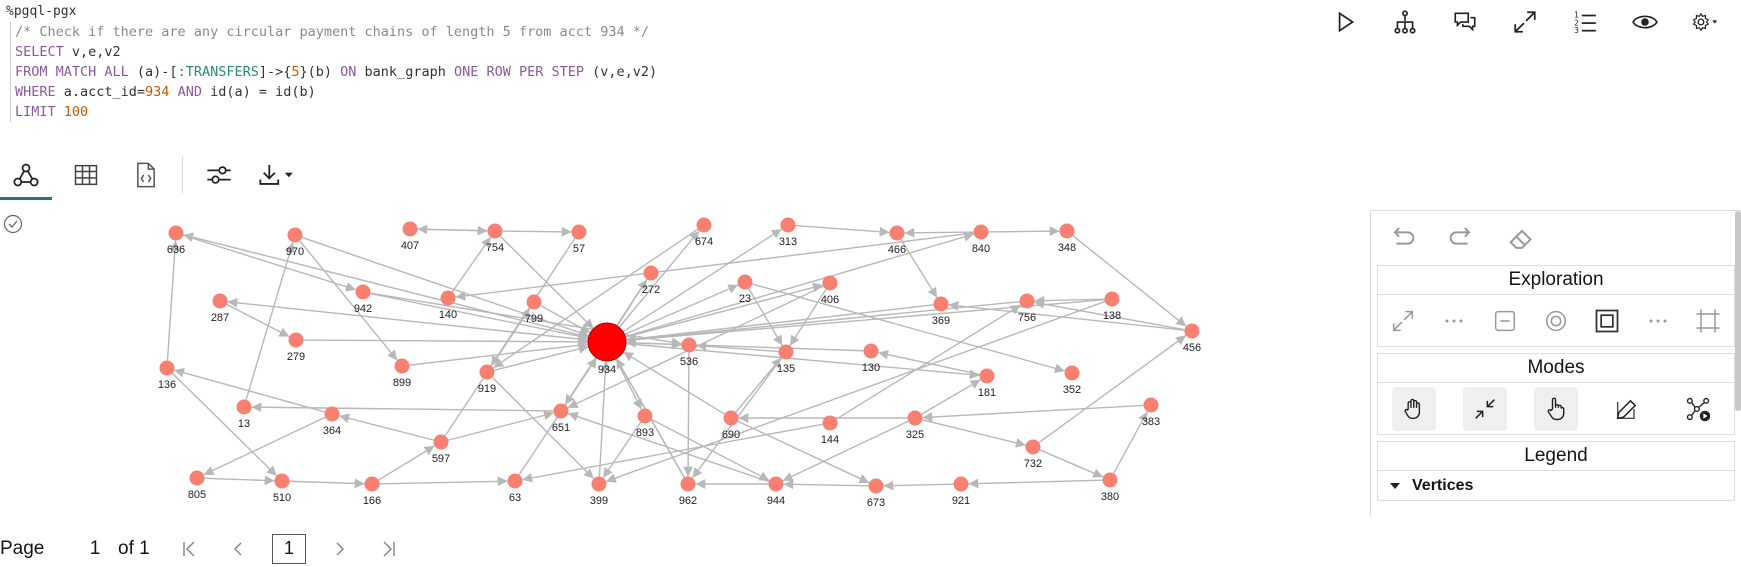  What do you see at coordinates (26, 175) in the screenshot?
I see `graph-tab` at bounding box center [26, 175].